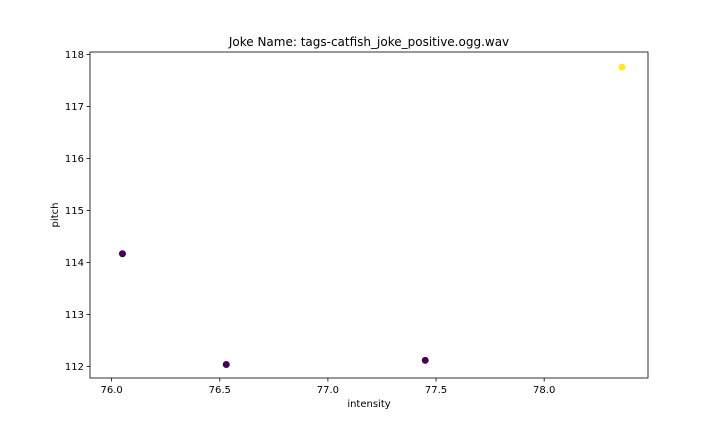 The height and width of the screenshot is (432, 720). Describe the element at coordinates (74, 263) in the screenshot. I see `y-tick-label: 114` at that location.